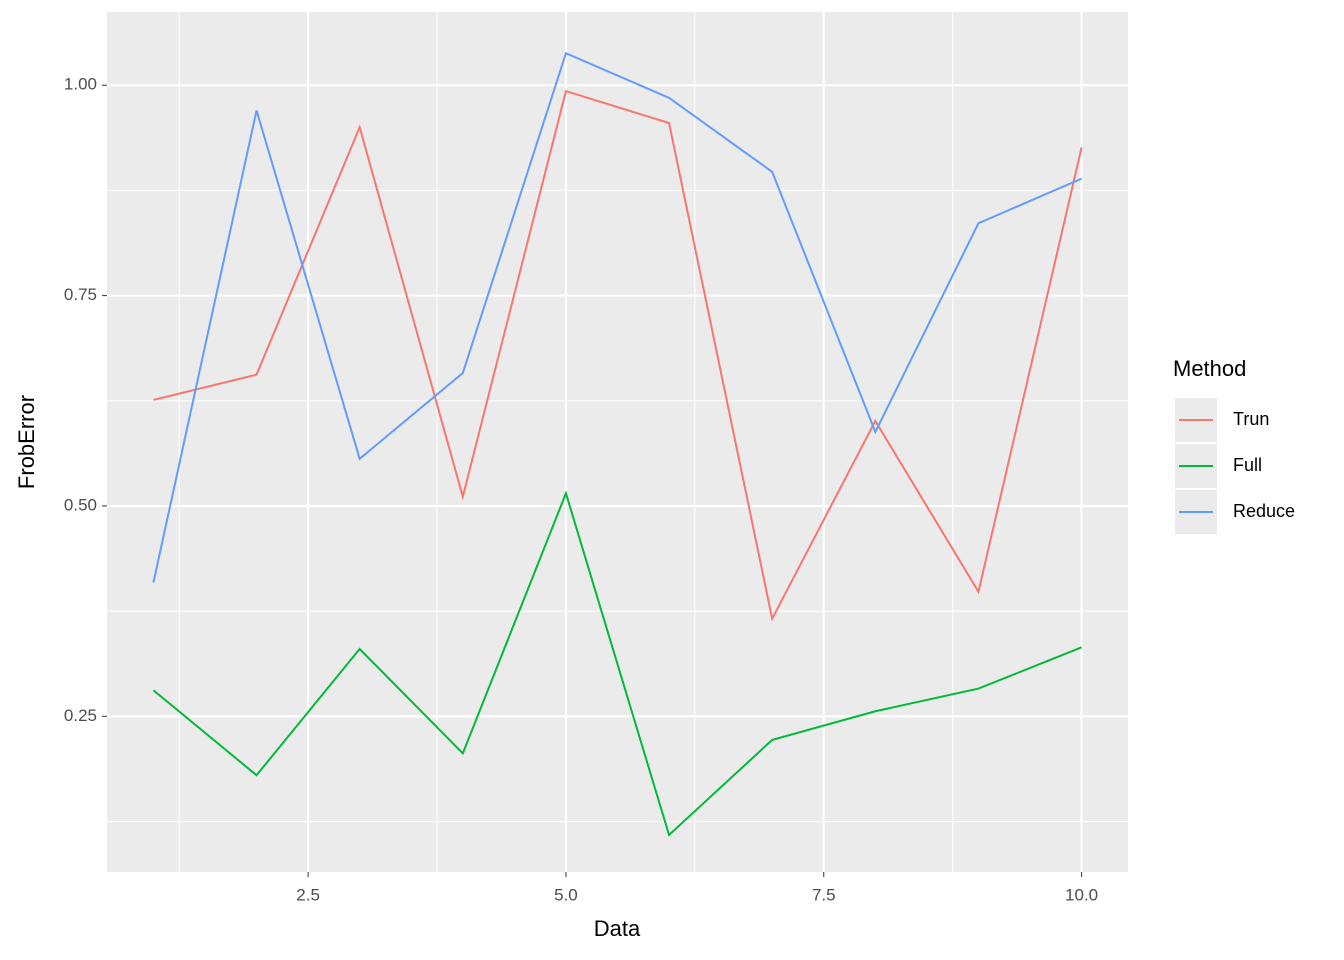  Describe the element at coordinates (80, 504) in the screenshot. I see `y-tick-label: 0.50` at that location.